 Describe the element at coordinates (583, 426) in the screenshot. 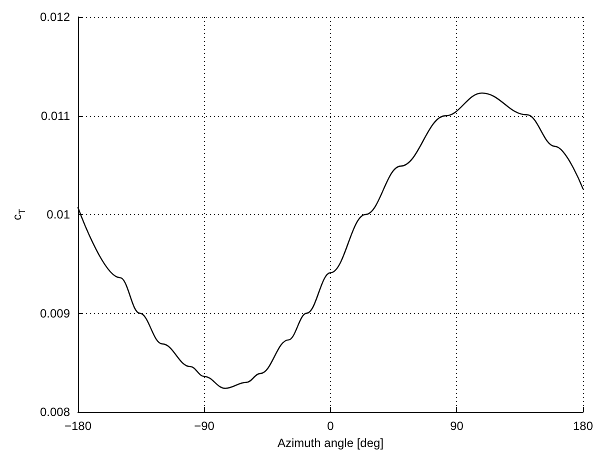

I see `x-tick-label: 180` at that location.